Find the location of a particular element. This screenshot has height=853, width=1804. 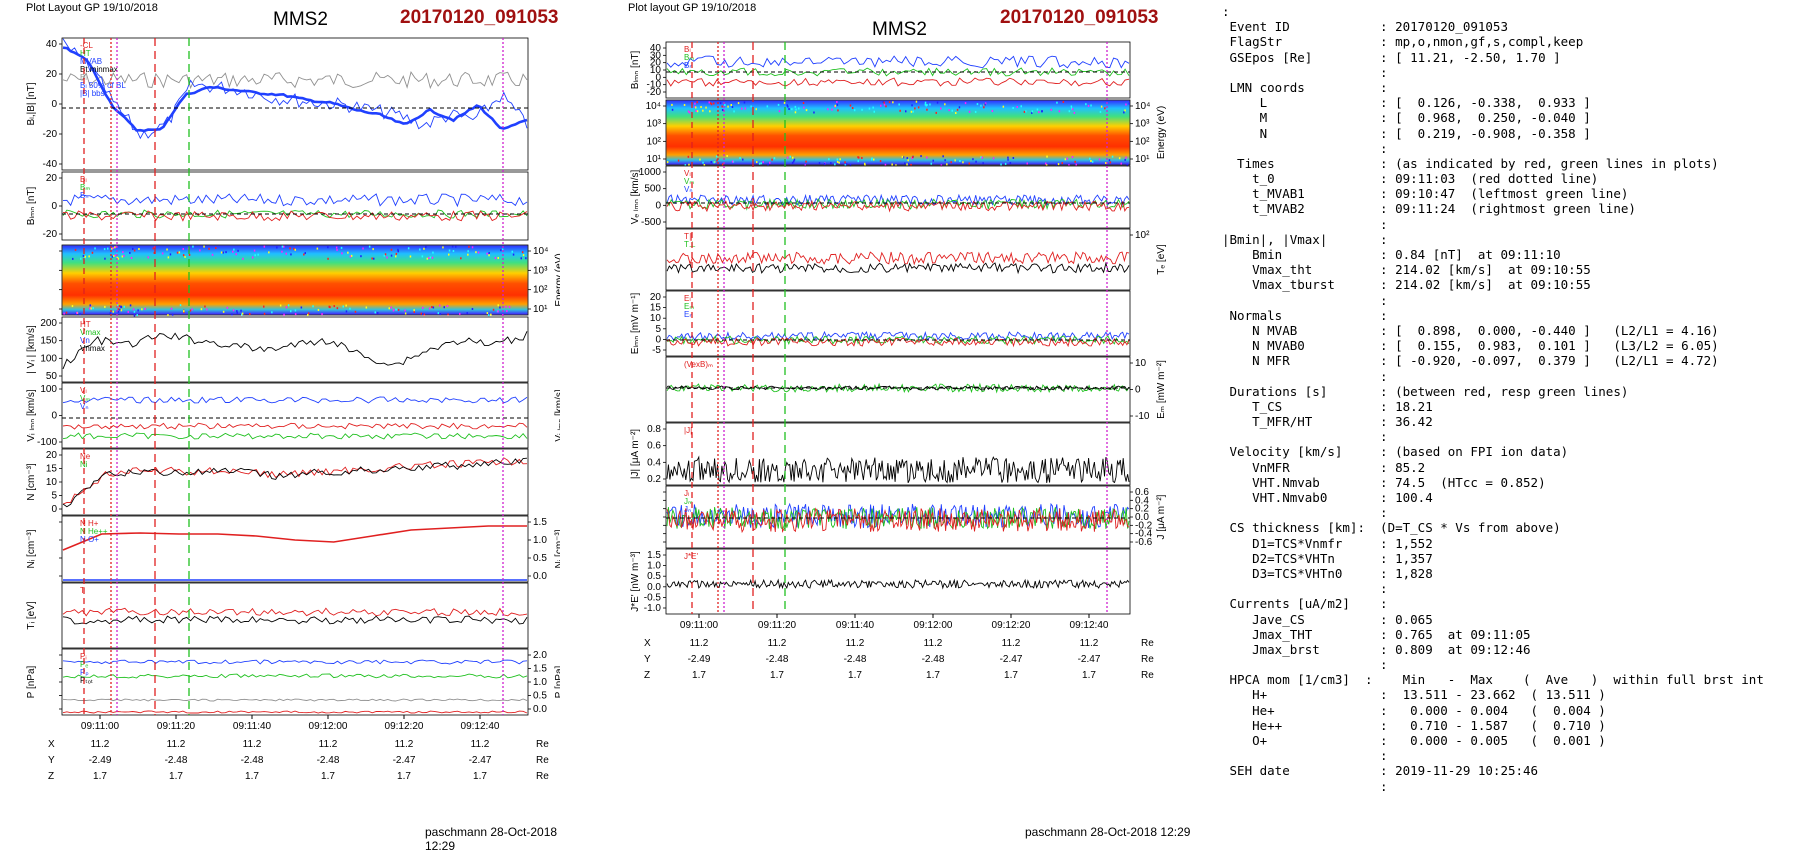

tick-label: -1.0 is located at coordinates (653, 608).